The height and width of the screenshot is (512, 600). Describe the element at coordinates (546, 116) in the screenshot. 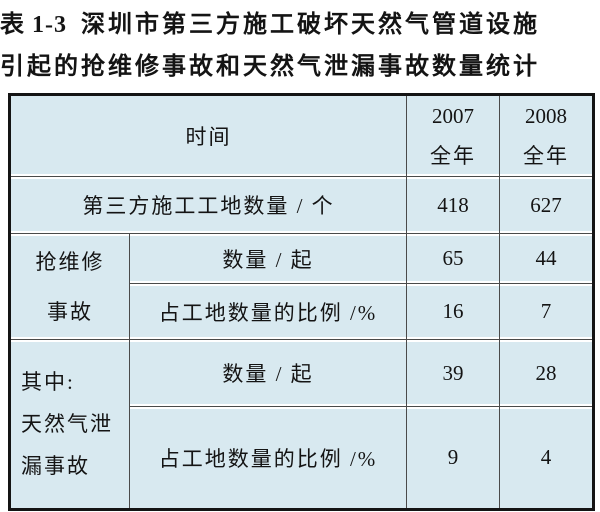

I see `header-2008-year: 2008` at that location.